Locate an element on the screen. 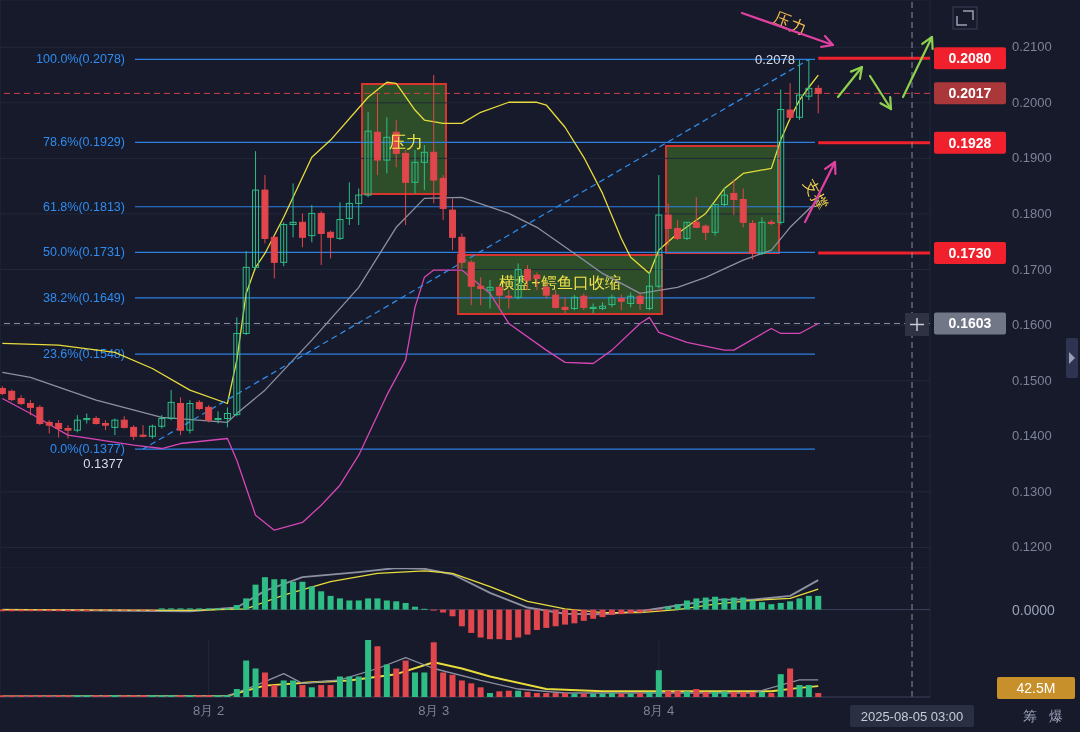 The image size is (1080, 732). ref-line-label: 0.1928 is located at coordinates (970, 142).